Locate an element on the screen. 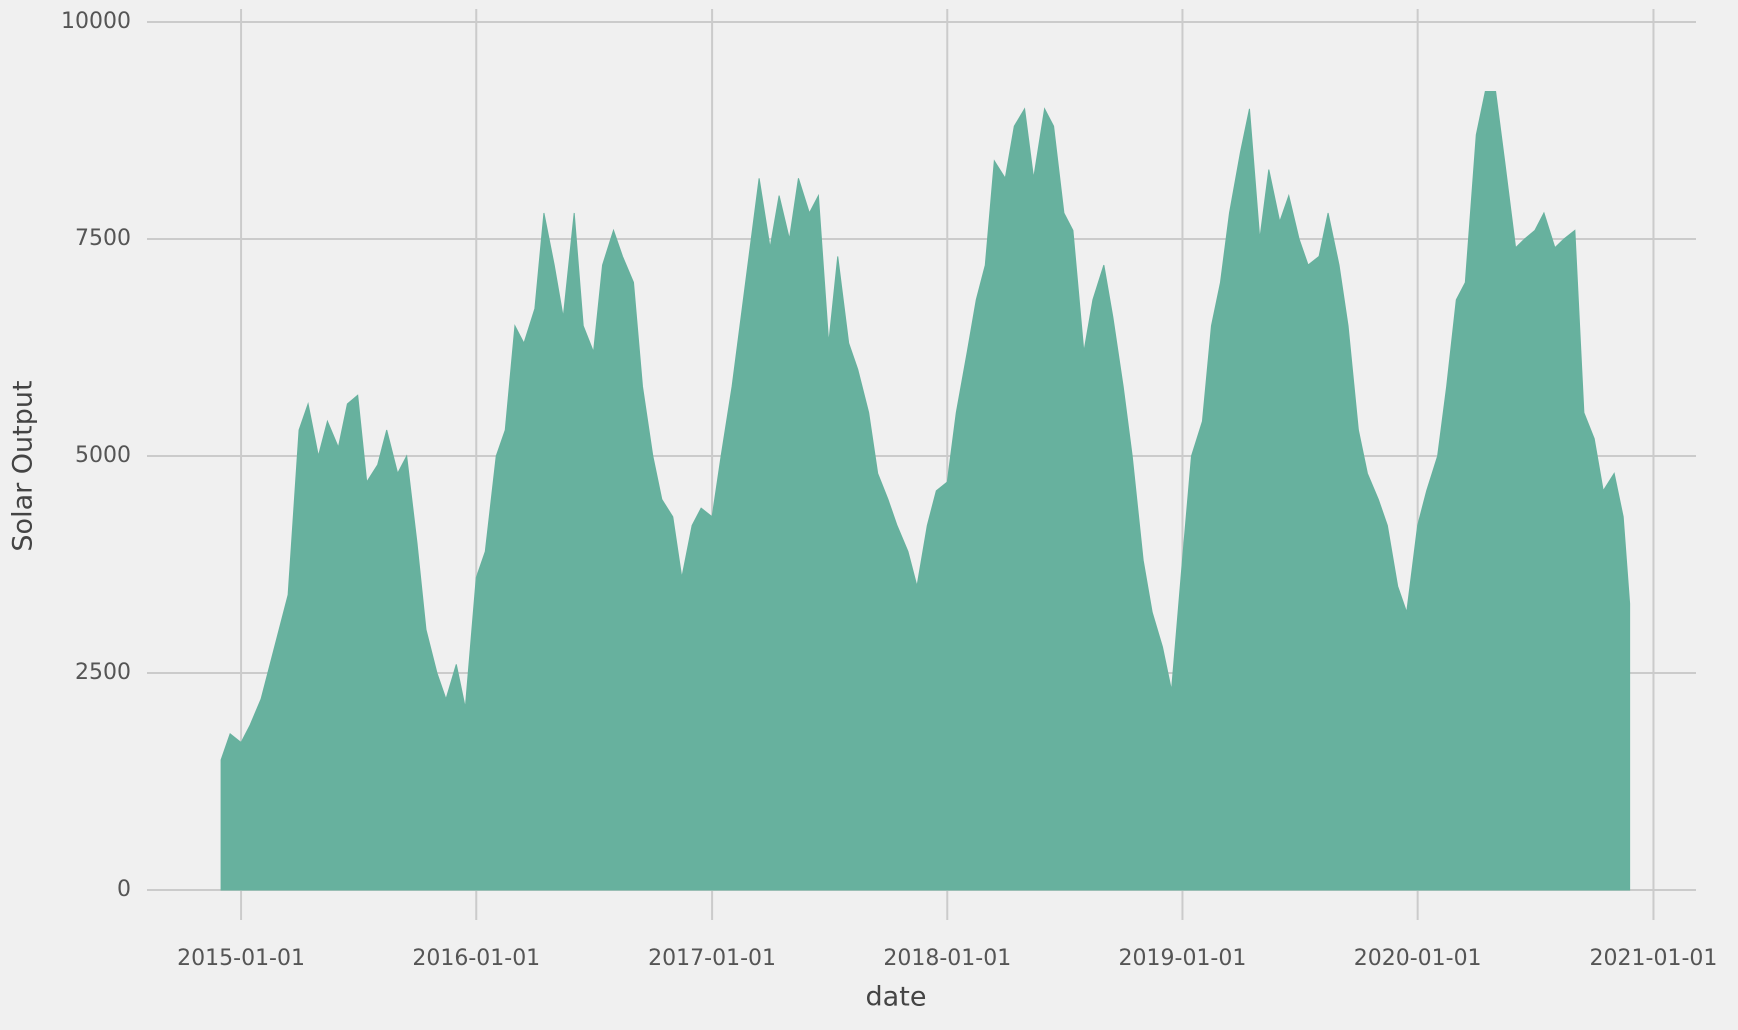  x-tick-label: 2021-01-01 is located at coordinates (1654, 958).